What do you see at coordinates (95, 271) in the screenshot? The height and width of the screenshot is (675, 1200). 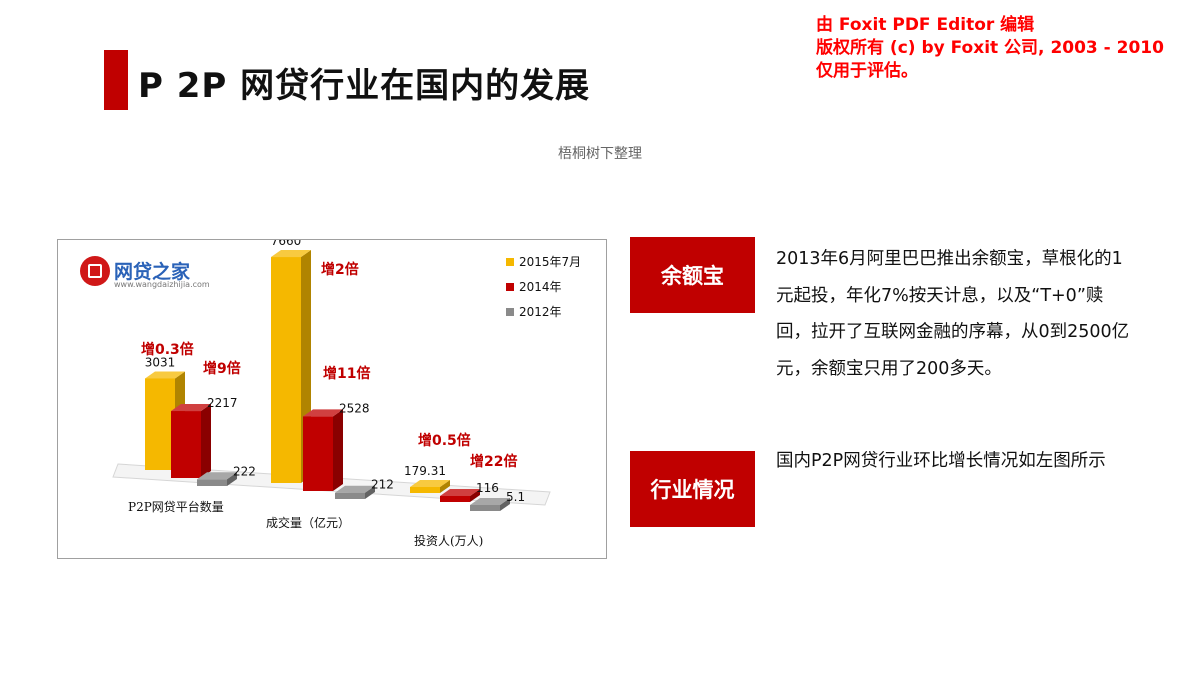 I see `wangdaizhijia-logo-icon` at bounding box center [95, 271].